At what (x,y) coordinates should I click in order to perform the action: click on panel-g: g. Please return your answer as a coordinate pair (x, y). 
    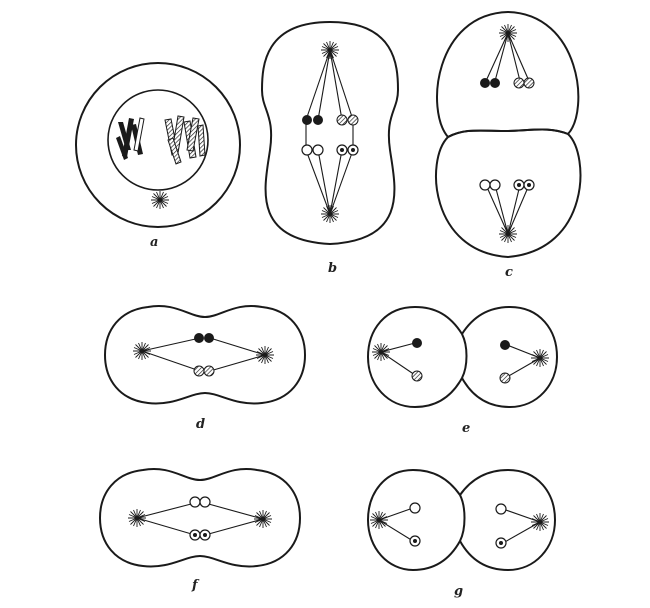
    Looking at the image, I should click on (461, 533).